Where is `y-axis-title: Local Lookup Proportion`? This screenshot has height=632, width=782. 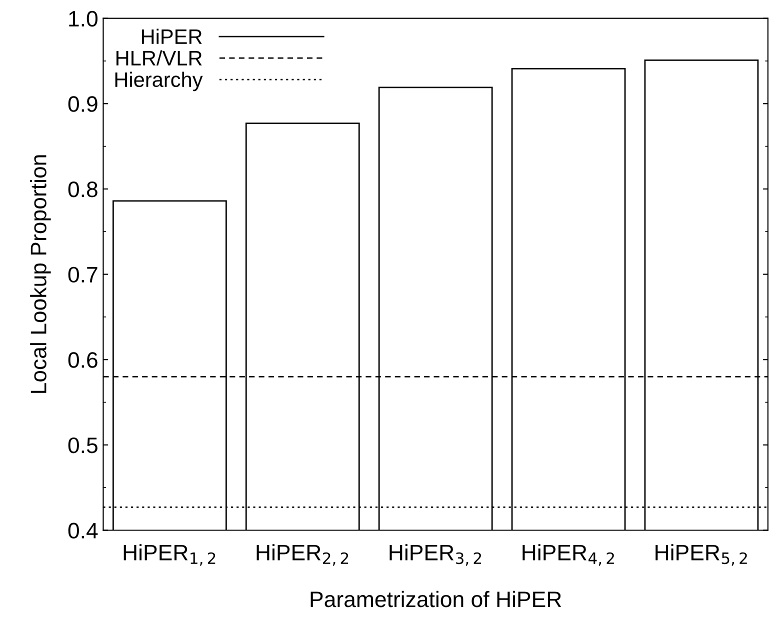
y-axis-title: Local Lookup Proportion is located at coordinates (40, 274).